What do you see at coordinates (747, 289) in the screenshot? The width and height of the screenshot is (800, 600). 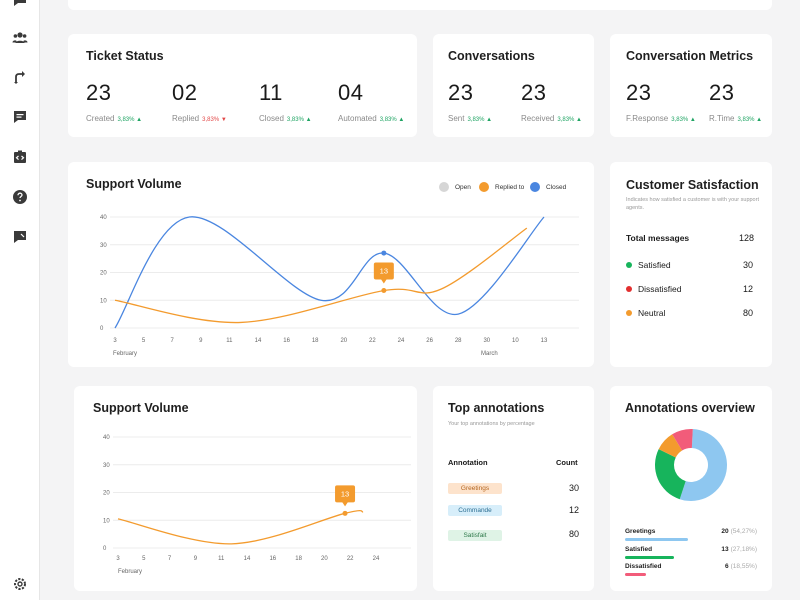 I see `dissatisfied-value: 12` at bounding box center [747, 289].